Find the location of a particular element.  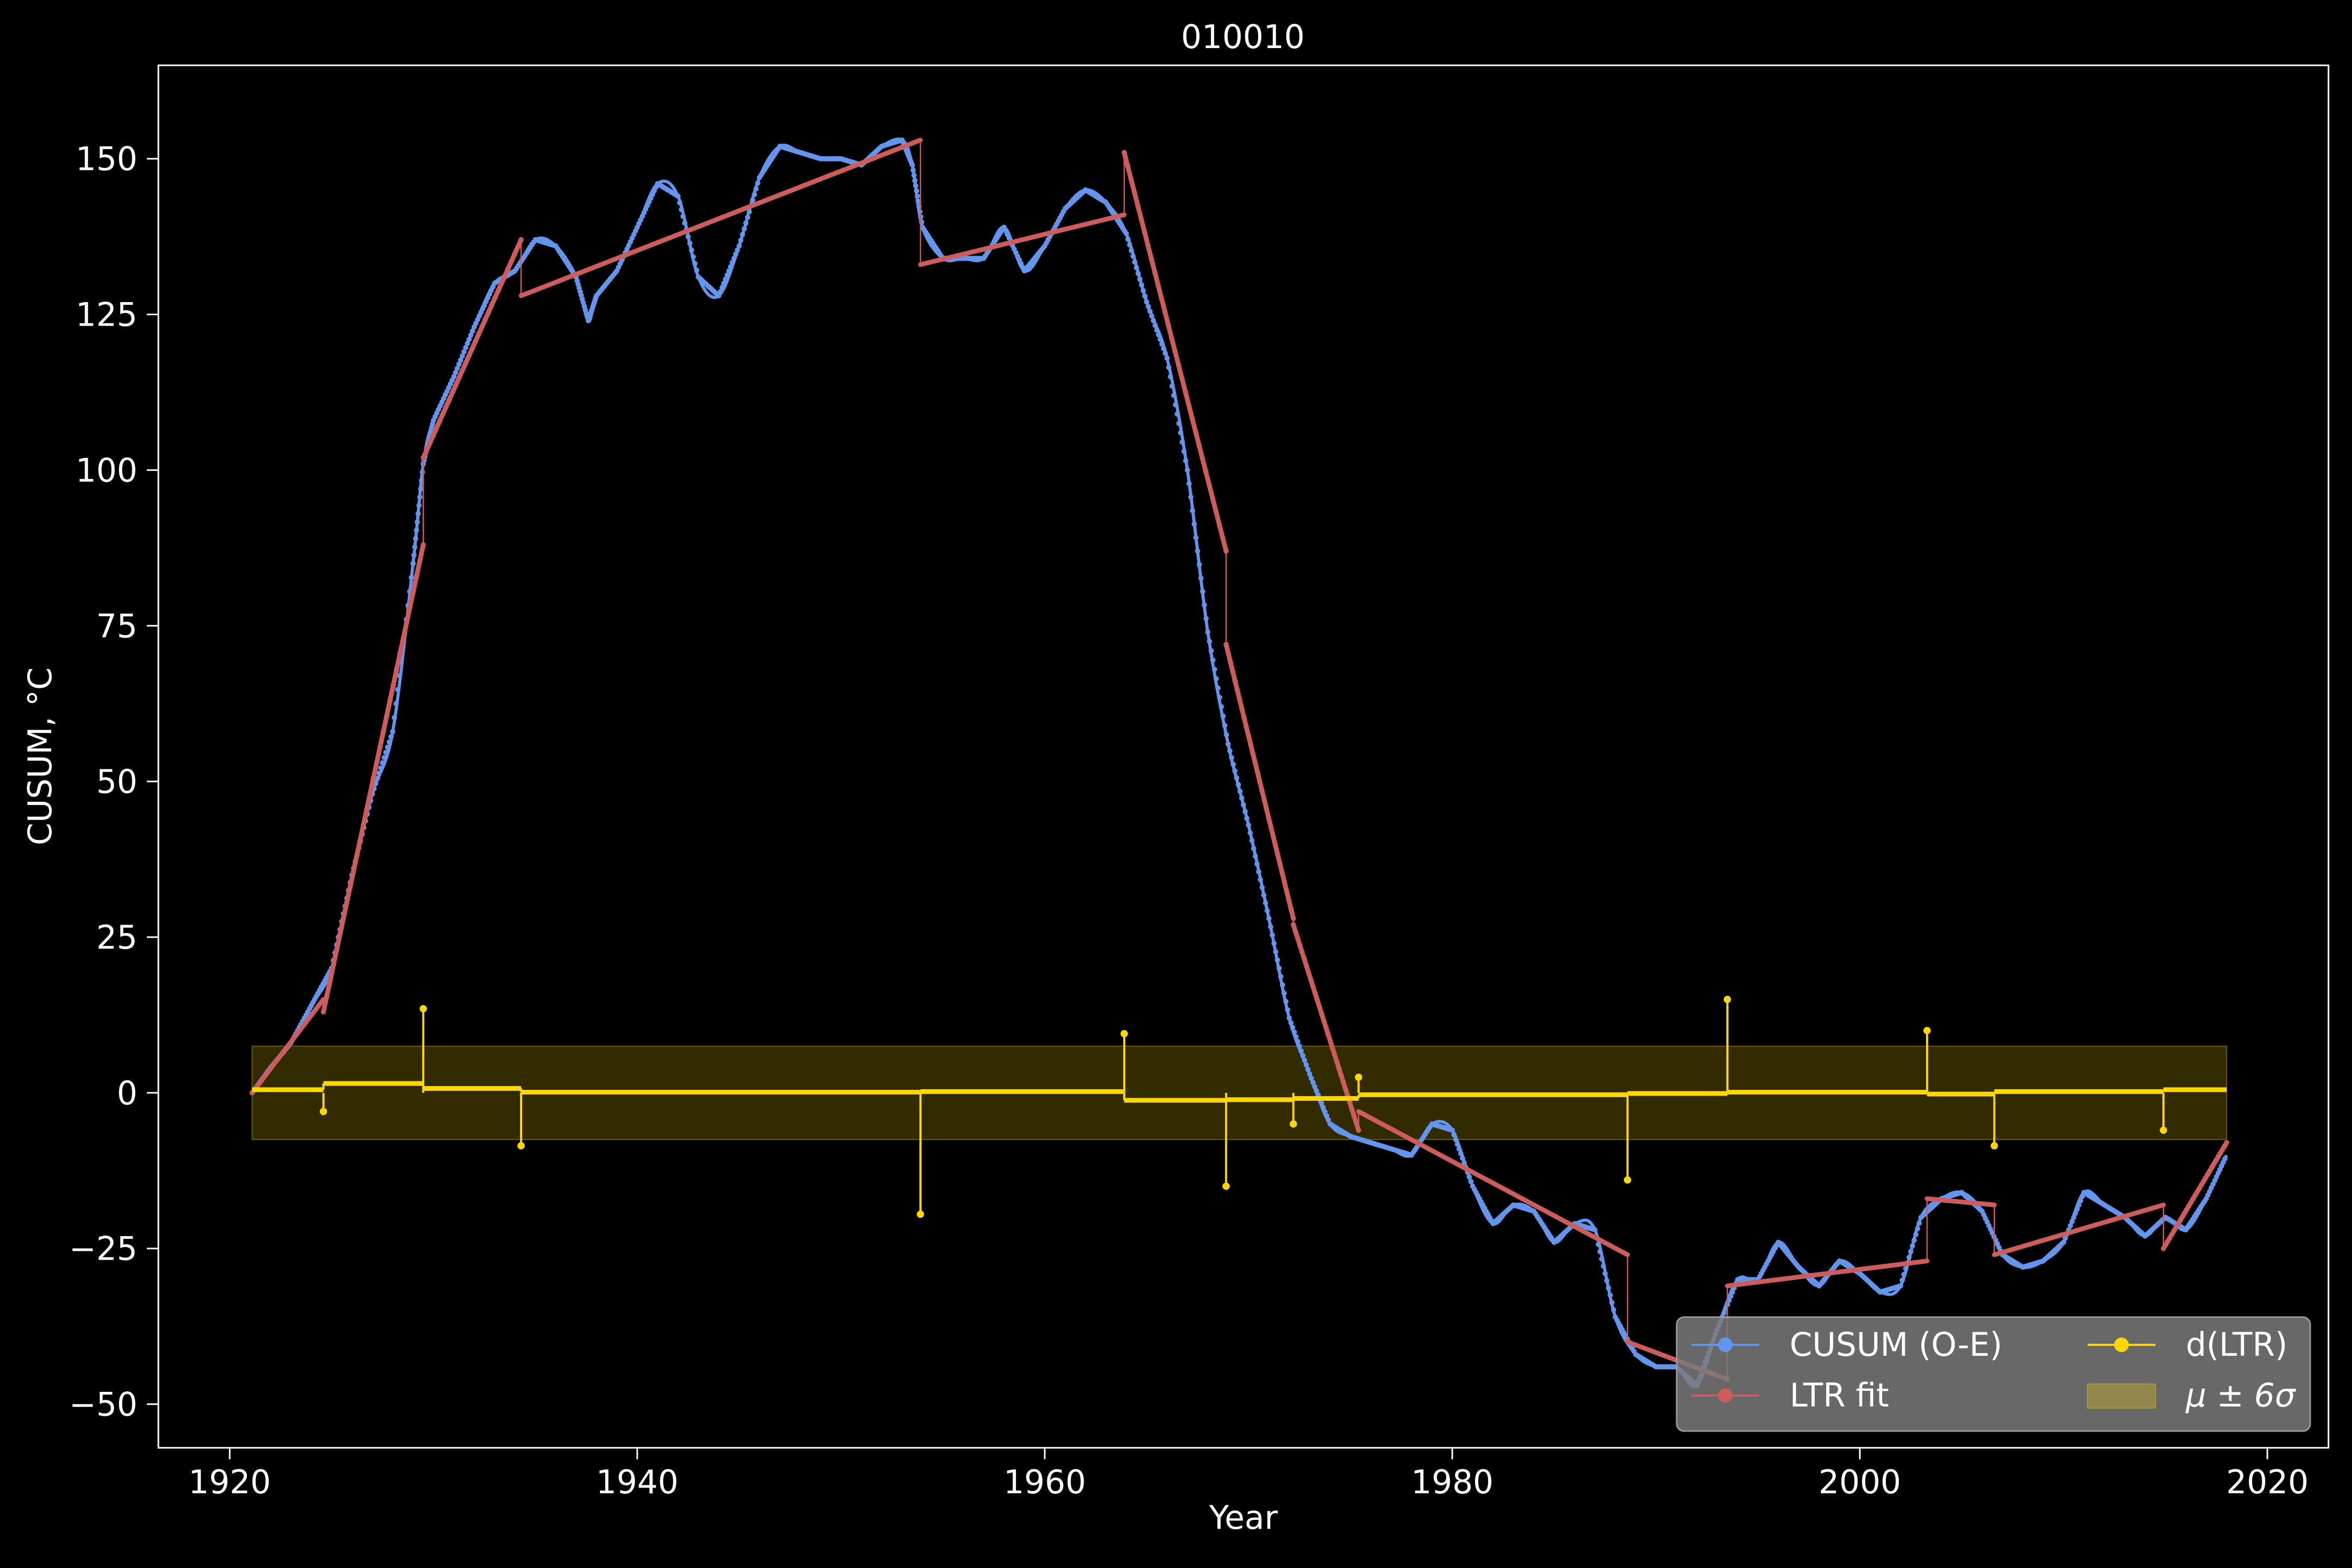

legend-entry-d-ltr: d(LTR) is located at coordinates (2188, 1344).